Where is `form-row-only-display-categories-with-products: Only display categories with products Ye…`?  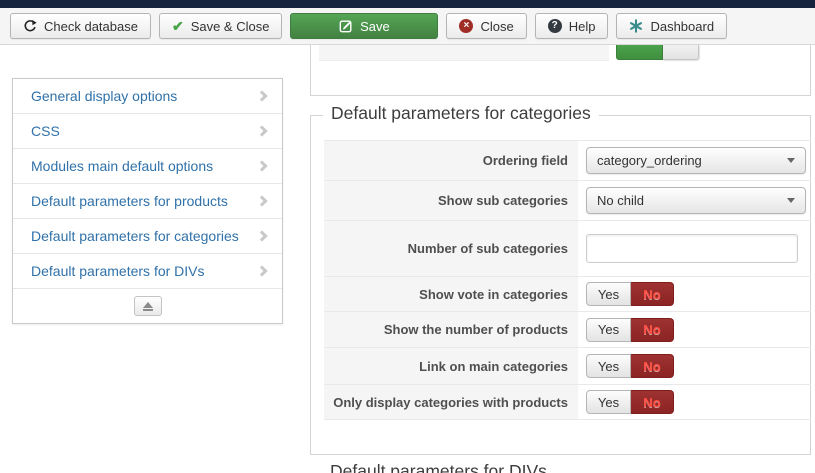 form-row-only-display-categories-with-products: Only display categories with products Ye… is located at coordinates (567, 402).